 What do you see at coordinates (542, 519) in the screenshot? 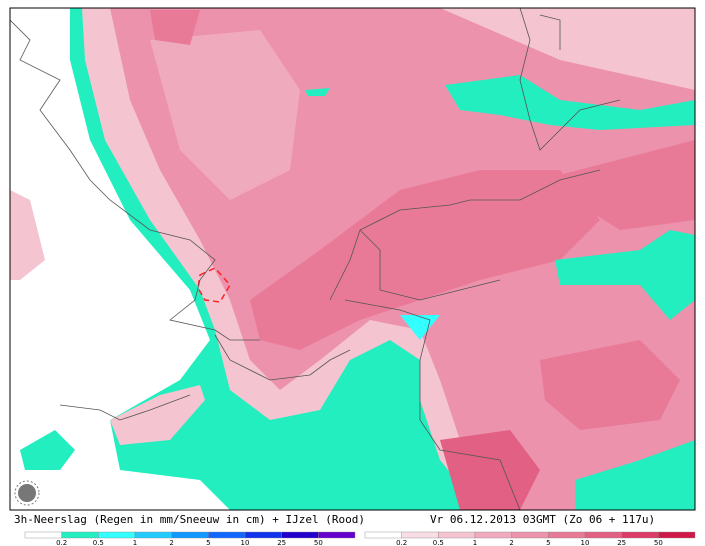
I see `timestamp: Vr 06.12.2013 03GMT (Zo 06 + 117u)` at bounding box center [542, 519].